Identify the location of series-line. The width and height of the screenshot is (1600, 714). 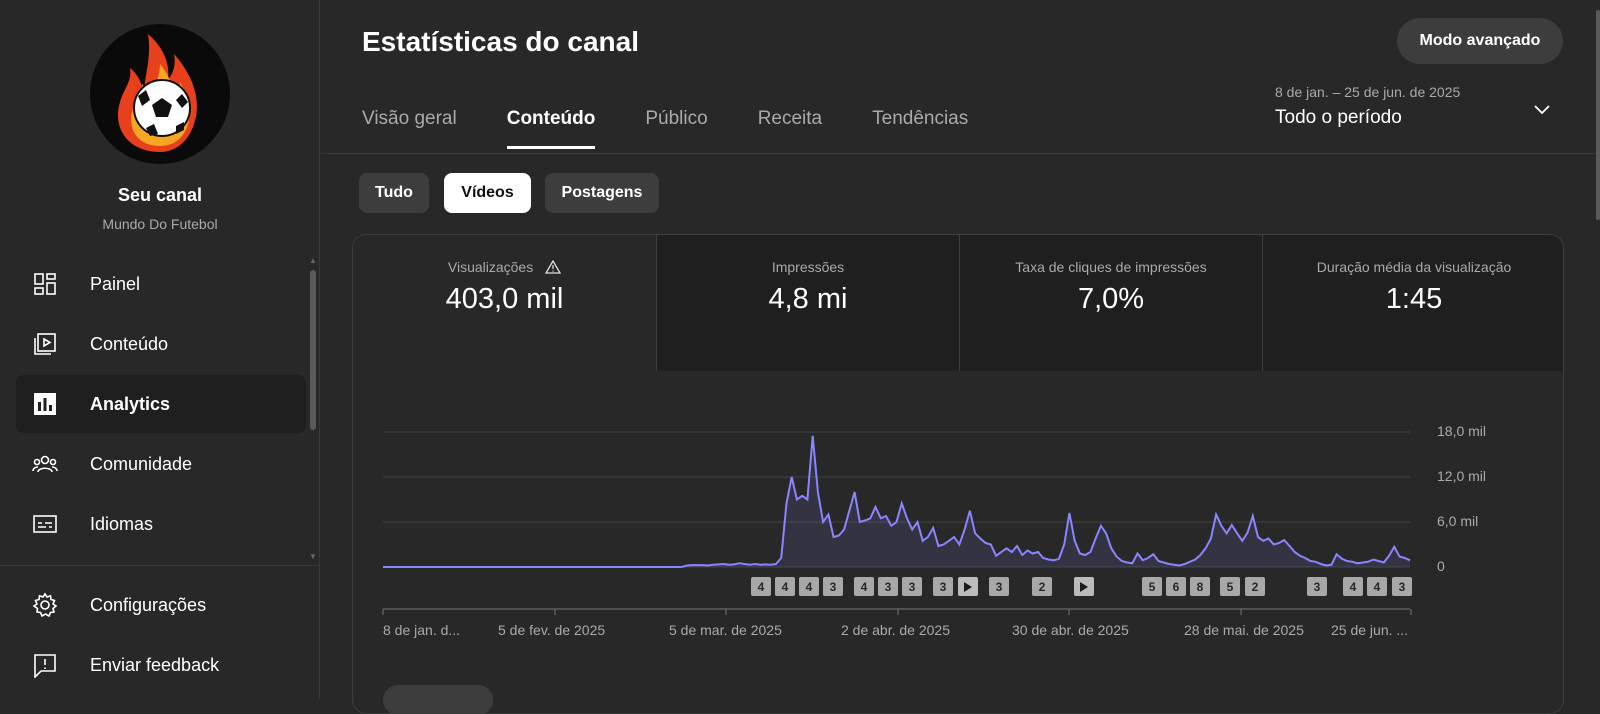
(897, 501).